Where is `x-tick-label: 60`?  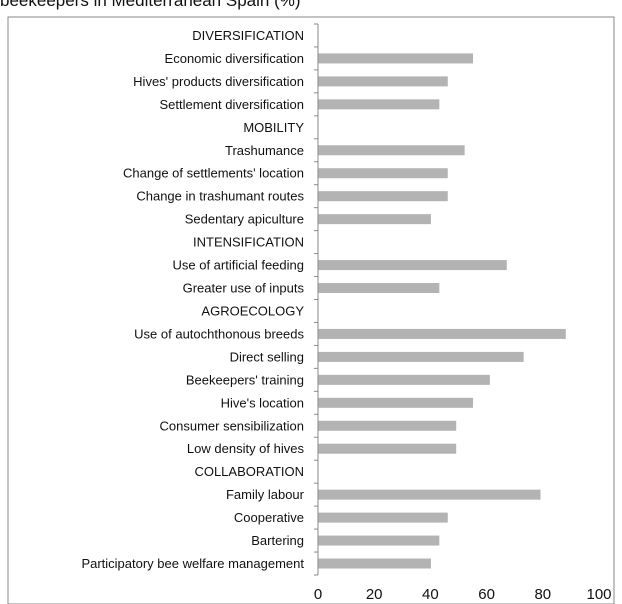 x-tick-label: 60 is located at coordinates (486, 594).